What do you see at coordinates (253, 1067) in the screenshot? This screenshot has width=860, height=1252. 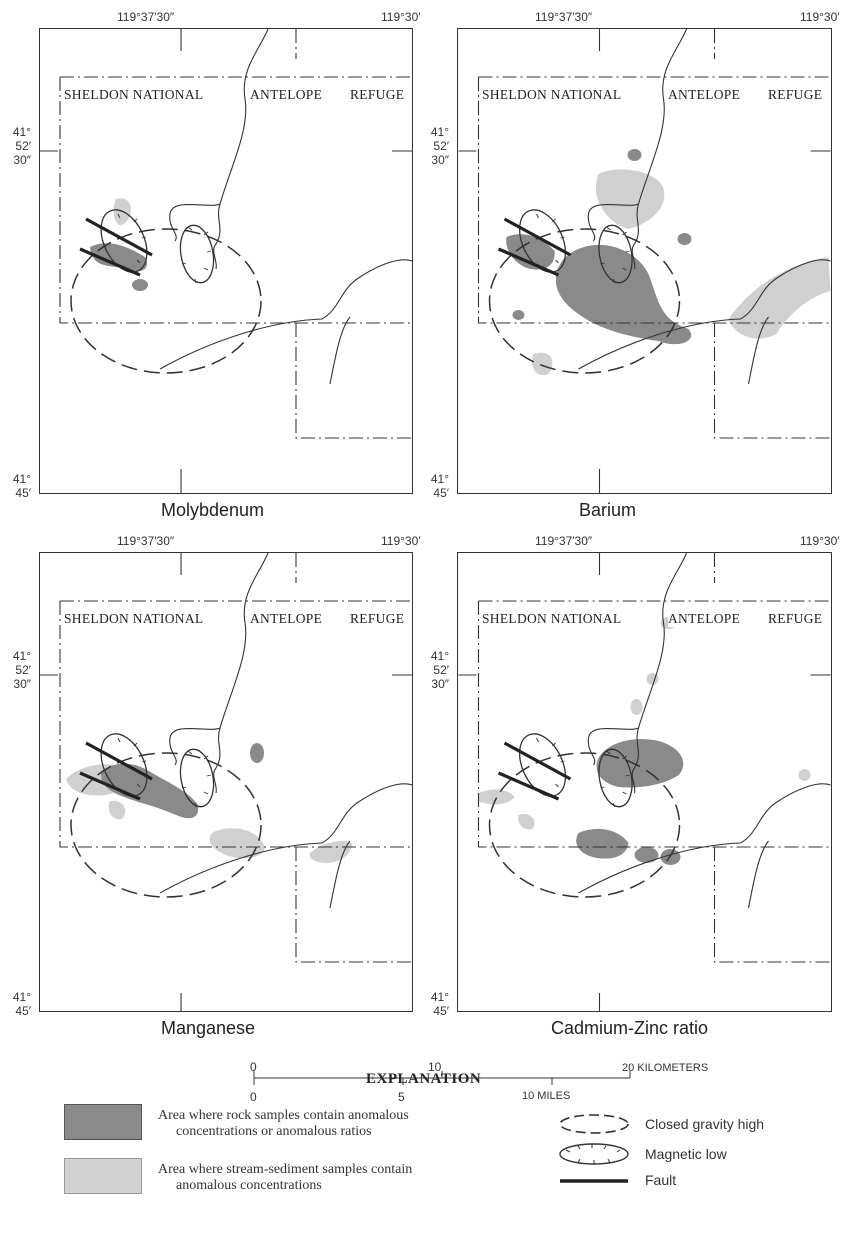 I see `scale-km-0: 0` at bounding box center [253, 1067].